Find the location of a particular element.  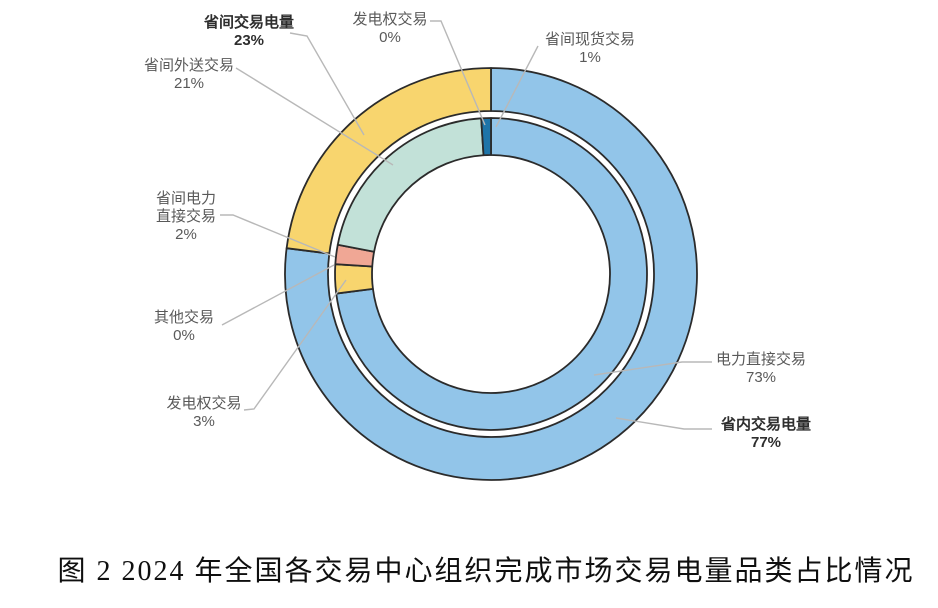

label-direct-power-trade: 电力直接交易 73% is located at coordinates (761, 369).